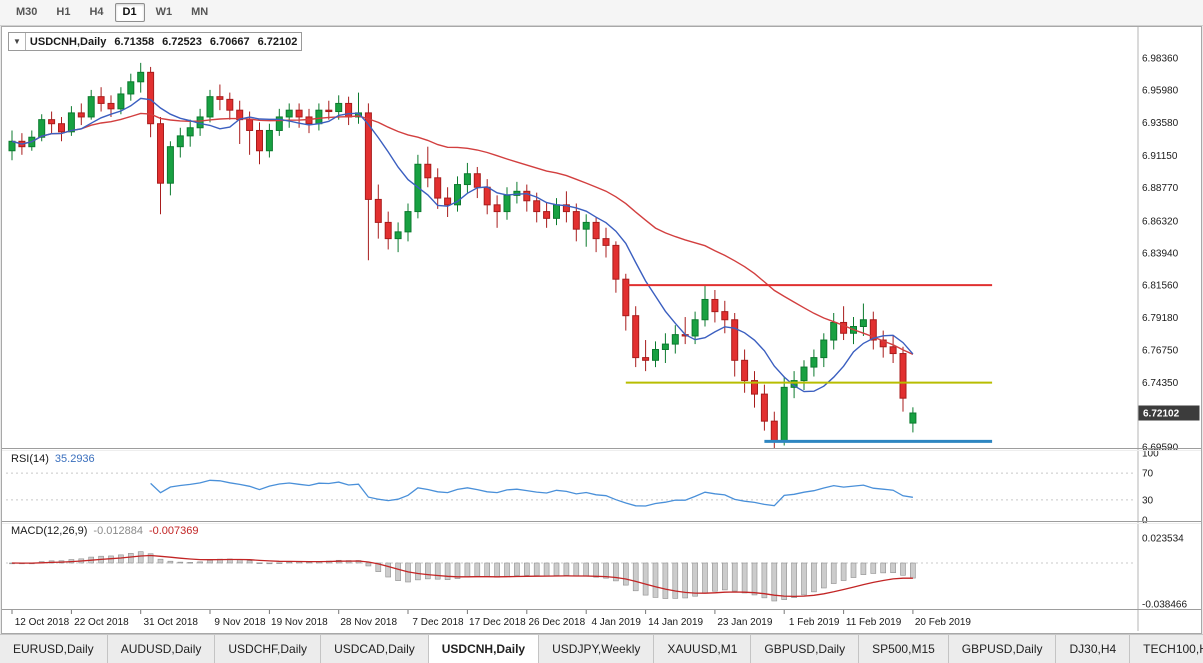 Image resolution: width=1203 pixels, height=663 pixels. Describe the element at coordinates (1160, 253) in the screenshot. I see `svg-text: 6.83940` at that location.